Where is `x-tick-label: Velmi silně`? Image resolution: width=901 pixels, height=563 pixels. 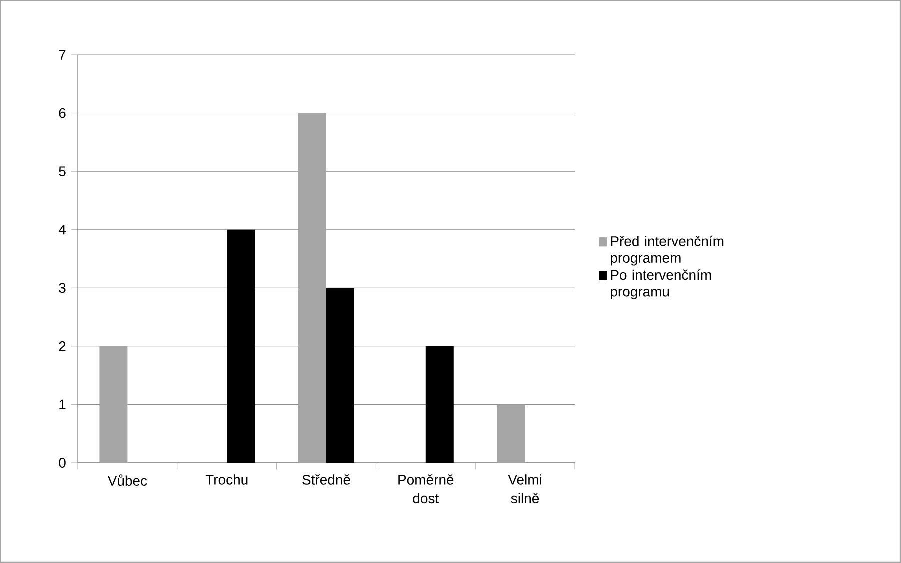 x-tick-label: Velmi silně is located at coordinates (525, 489).